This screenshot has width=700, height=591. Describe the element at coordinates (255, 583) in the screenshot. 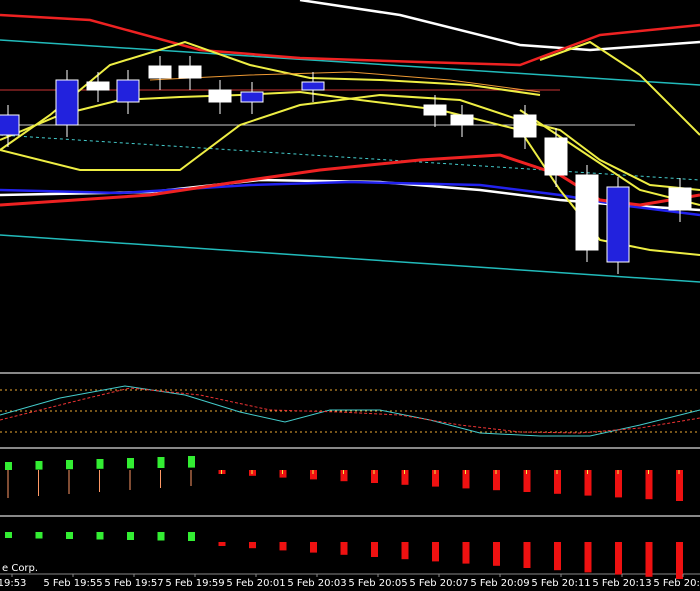

I see `time-label: 5 Feb 20:01` at that location.